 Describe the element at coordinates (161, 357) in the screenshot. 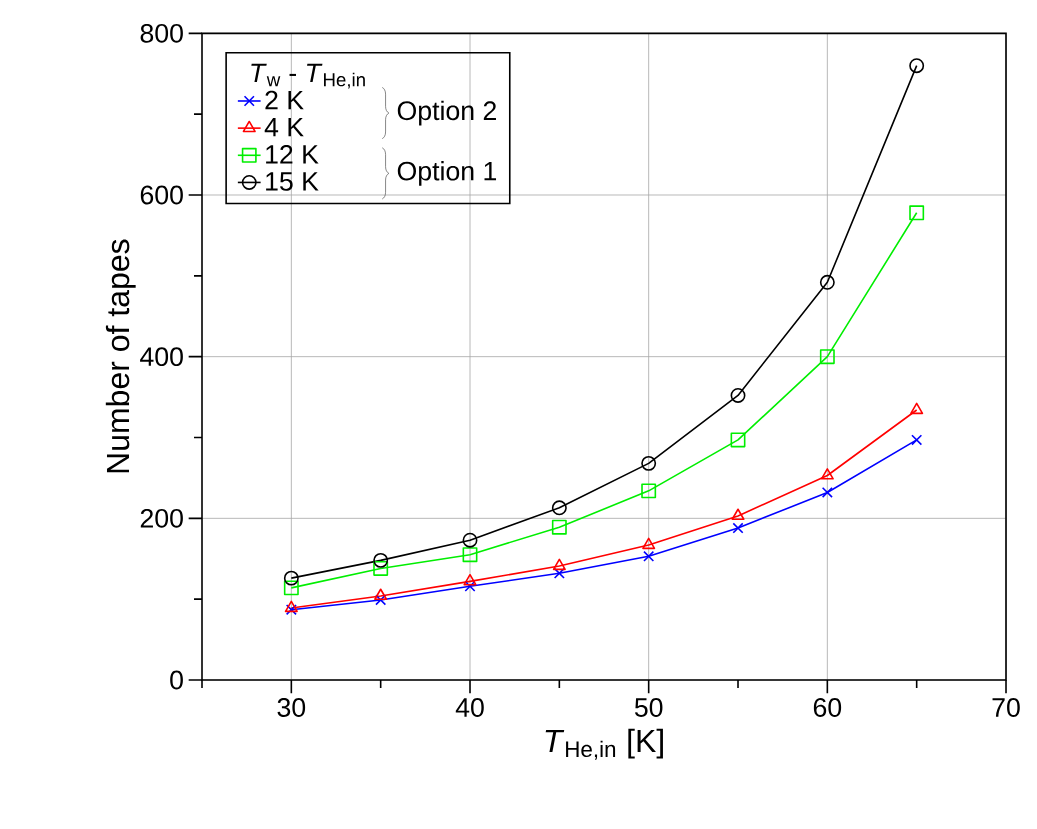

I see `y-tick-label: 400` at that location.